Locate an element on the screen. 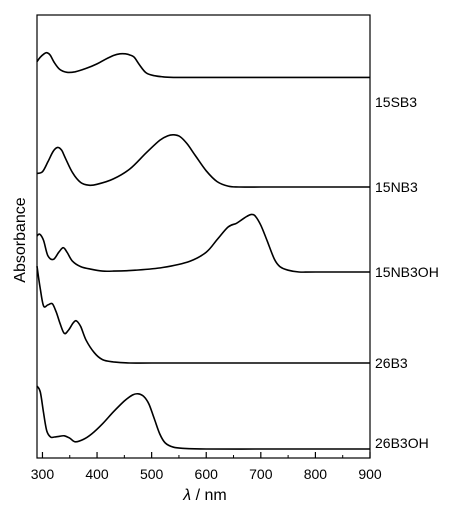 The image size is (461, 510). series-line-15sb3 is located at coordinates (203, 65).